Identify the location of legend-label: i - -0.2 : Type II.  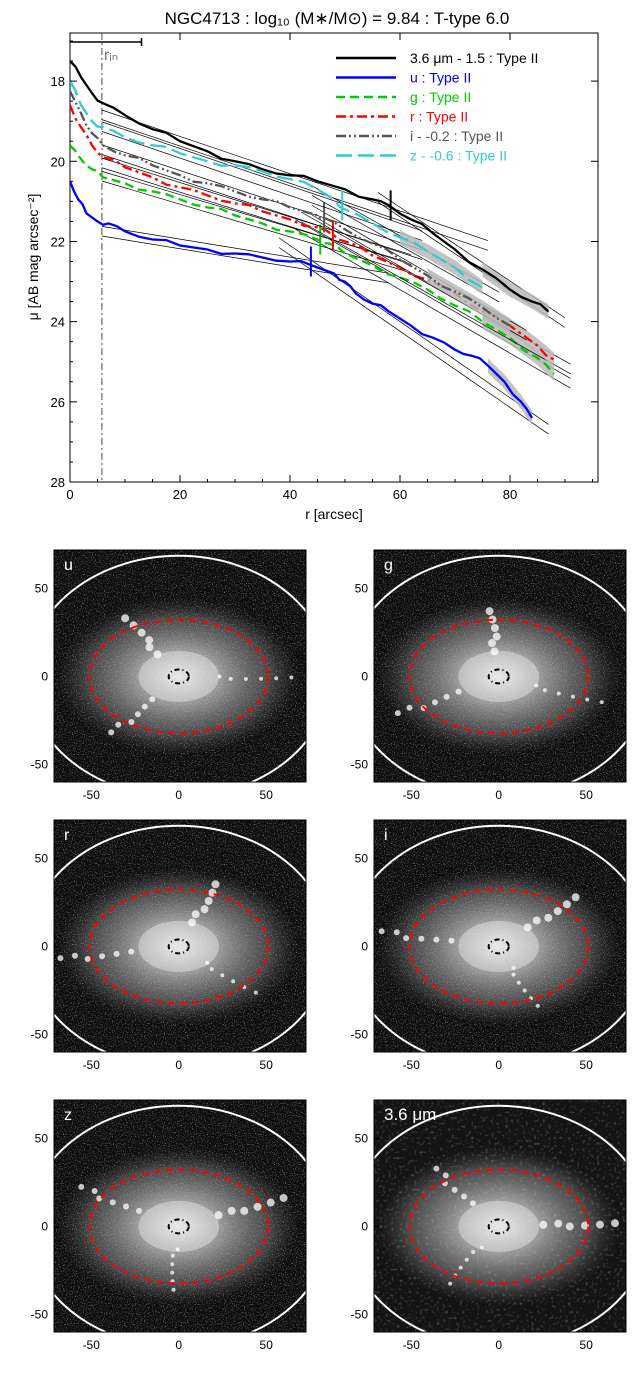
(456, 136).